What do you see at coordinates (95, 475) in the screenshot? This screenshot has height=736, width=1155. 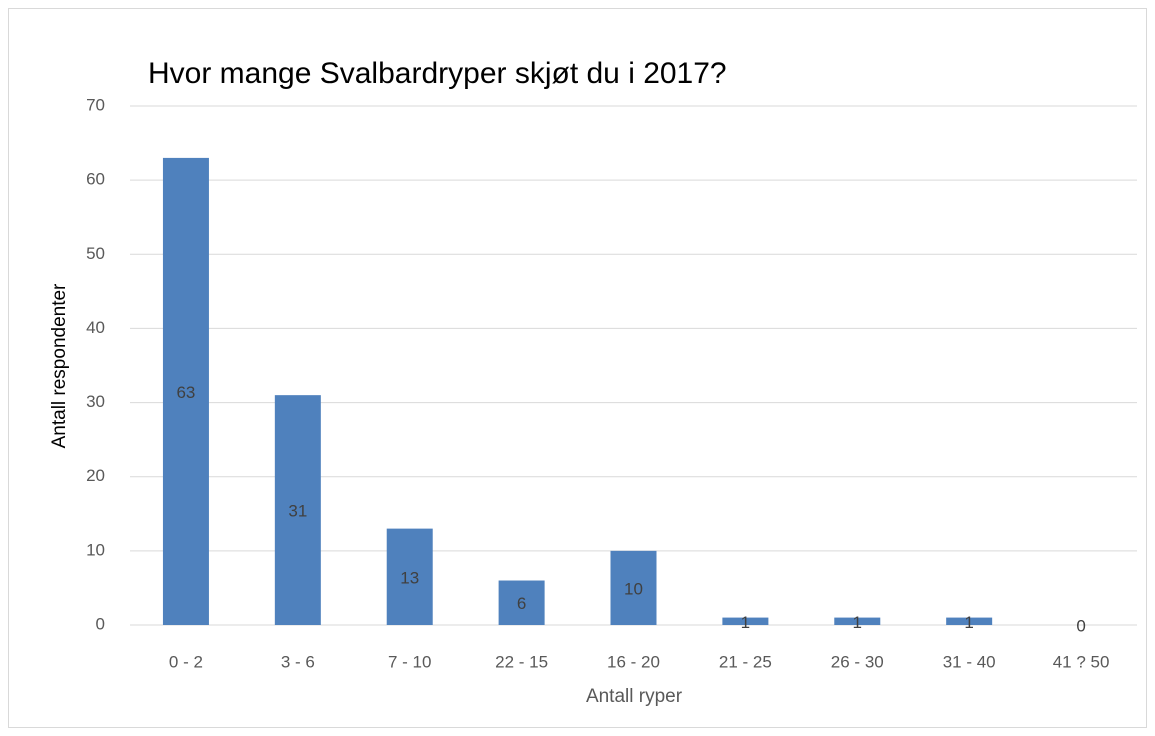 I see `y-tick-label: 20` at bounding box center [95, 475].